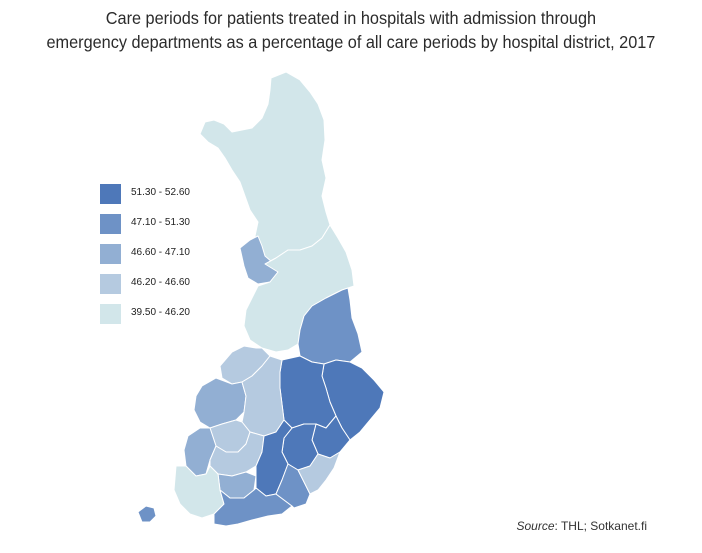 This screenshot has width=702, height=553. I want to click on source-text: : THL; Sotkanet.fi, so click(601, 526).